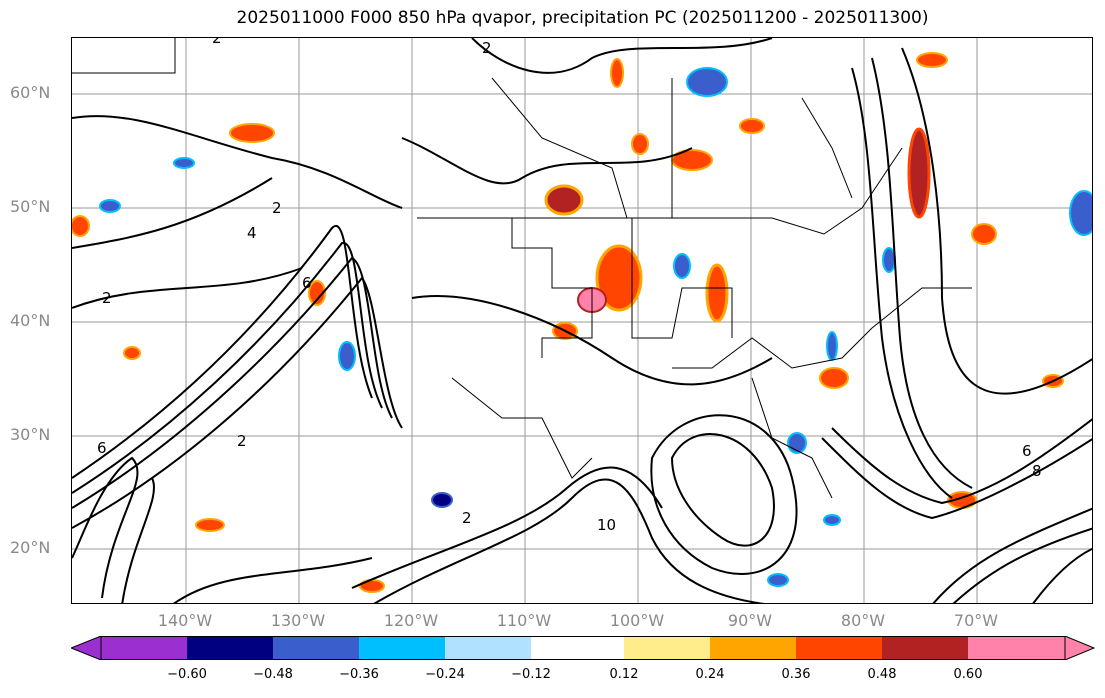 The height and width of the screenshot is (698, 1105). I want to click on us-canada-border, so click(660, 191).